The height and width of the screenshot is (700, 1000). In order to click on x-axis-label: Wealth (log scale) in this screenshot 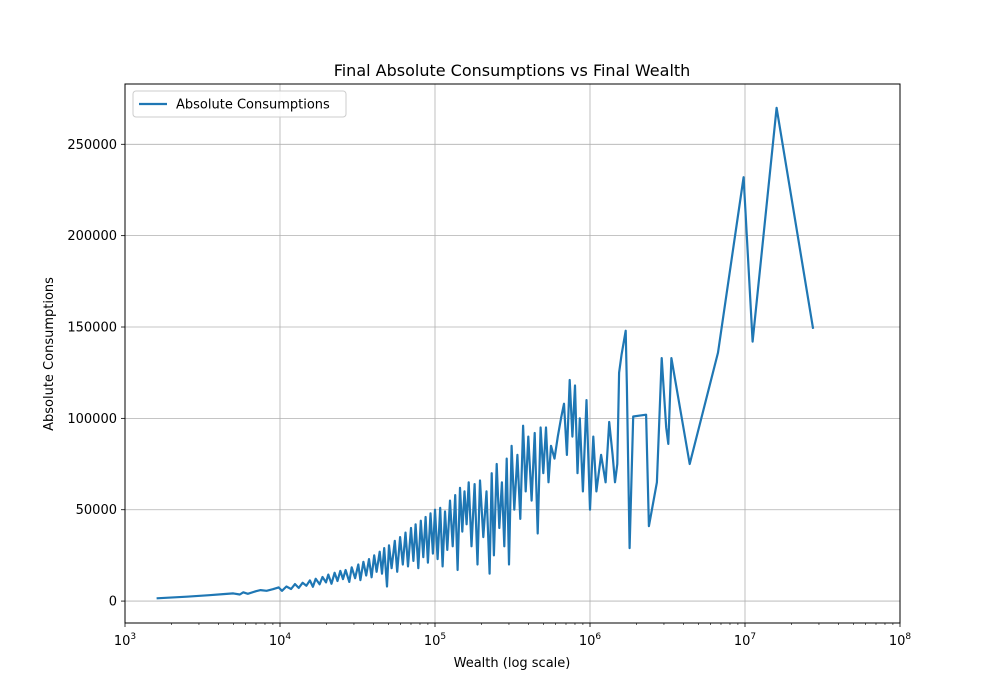, I will do `click(512, 663)`.